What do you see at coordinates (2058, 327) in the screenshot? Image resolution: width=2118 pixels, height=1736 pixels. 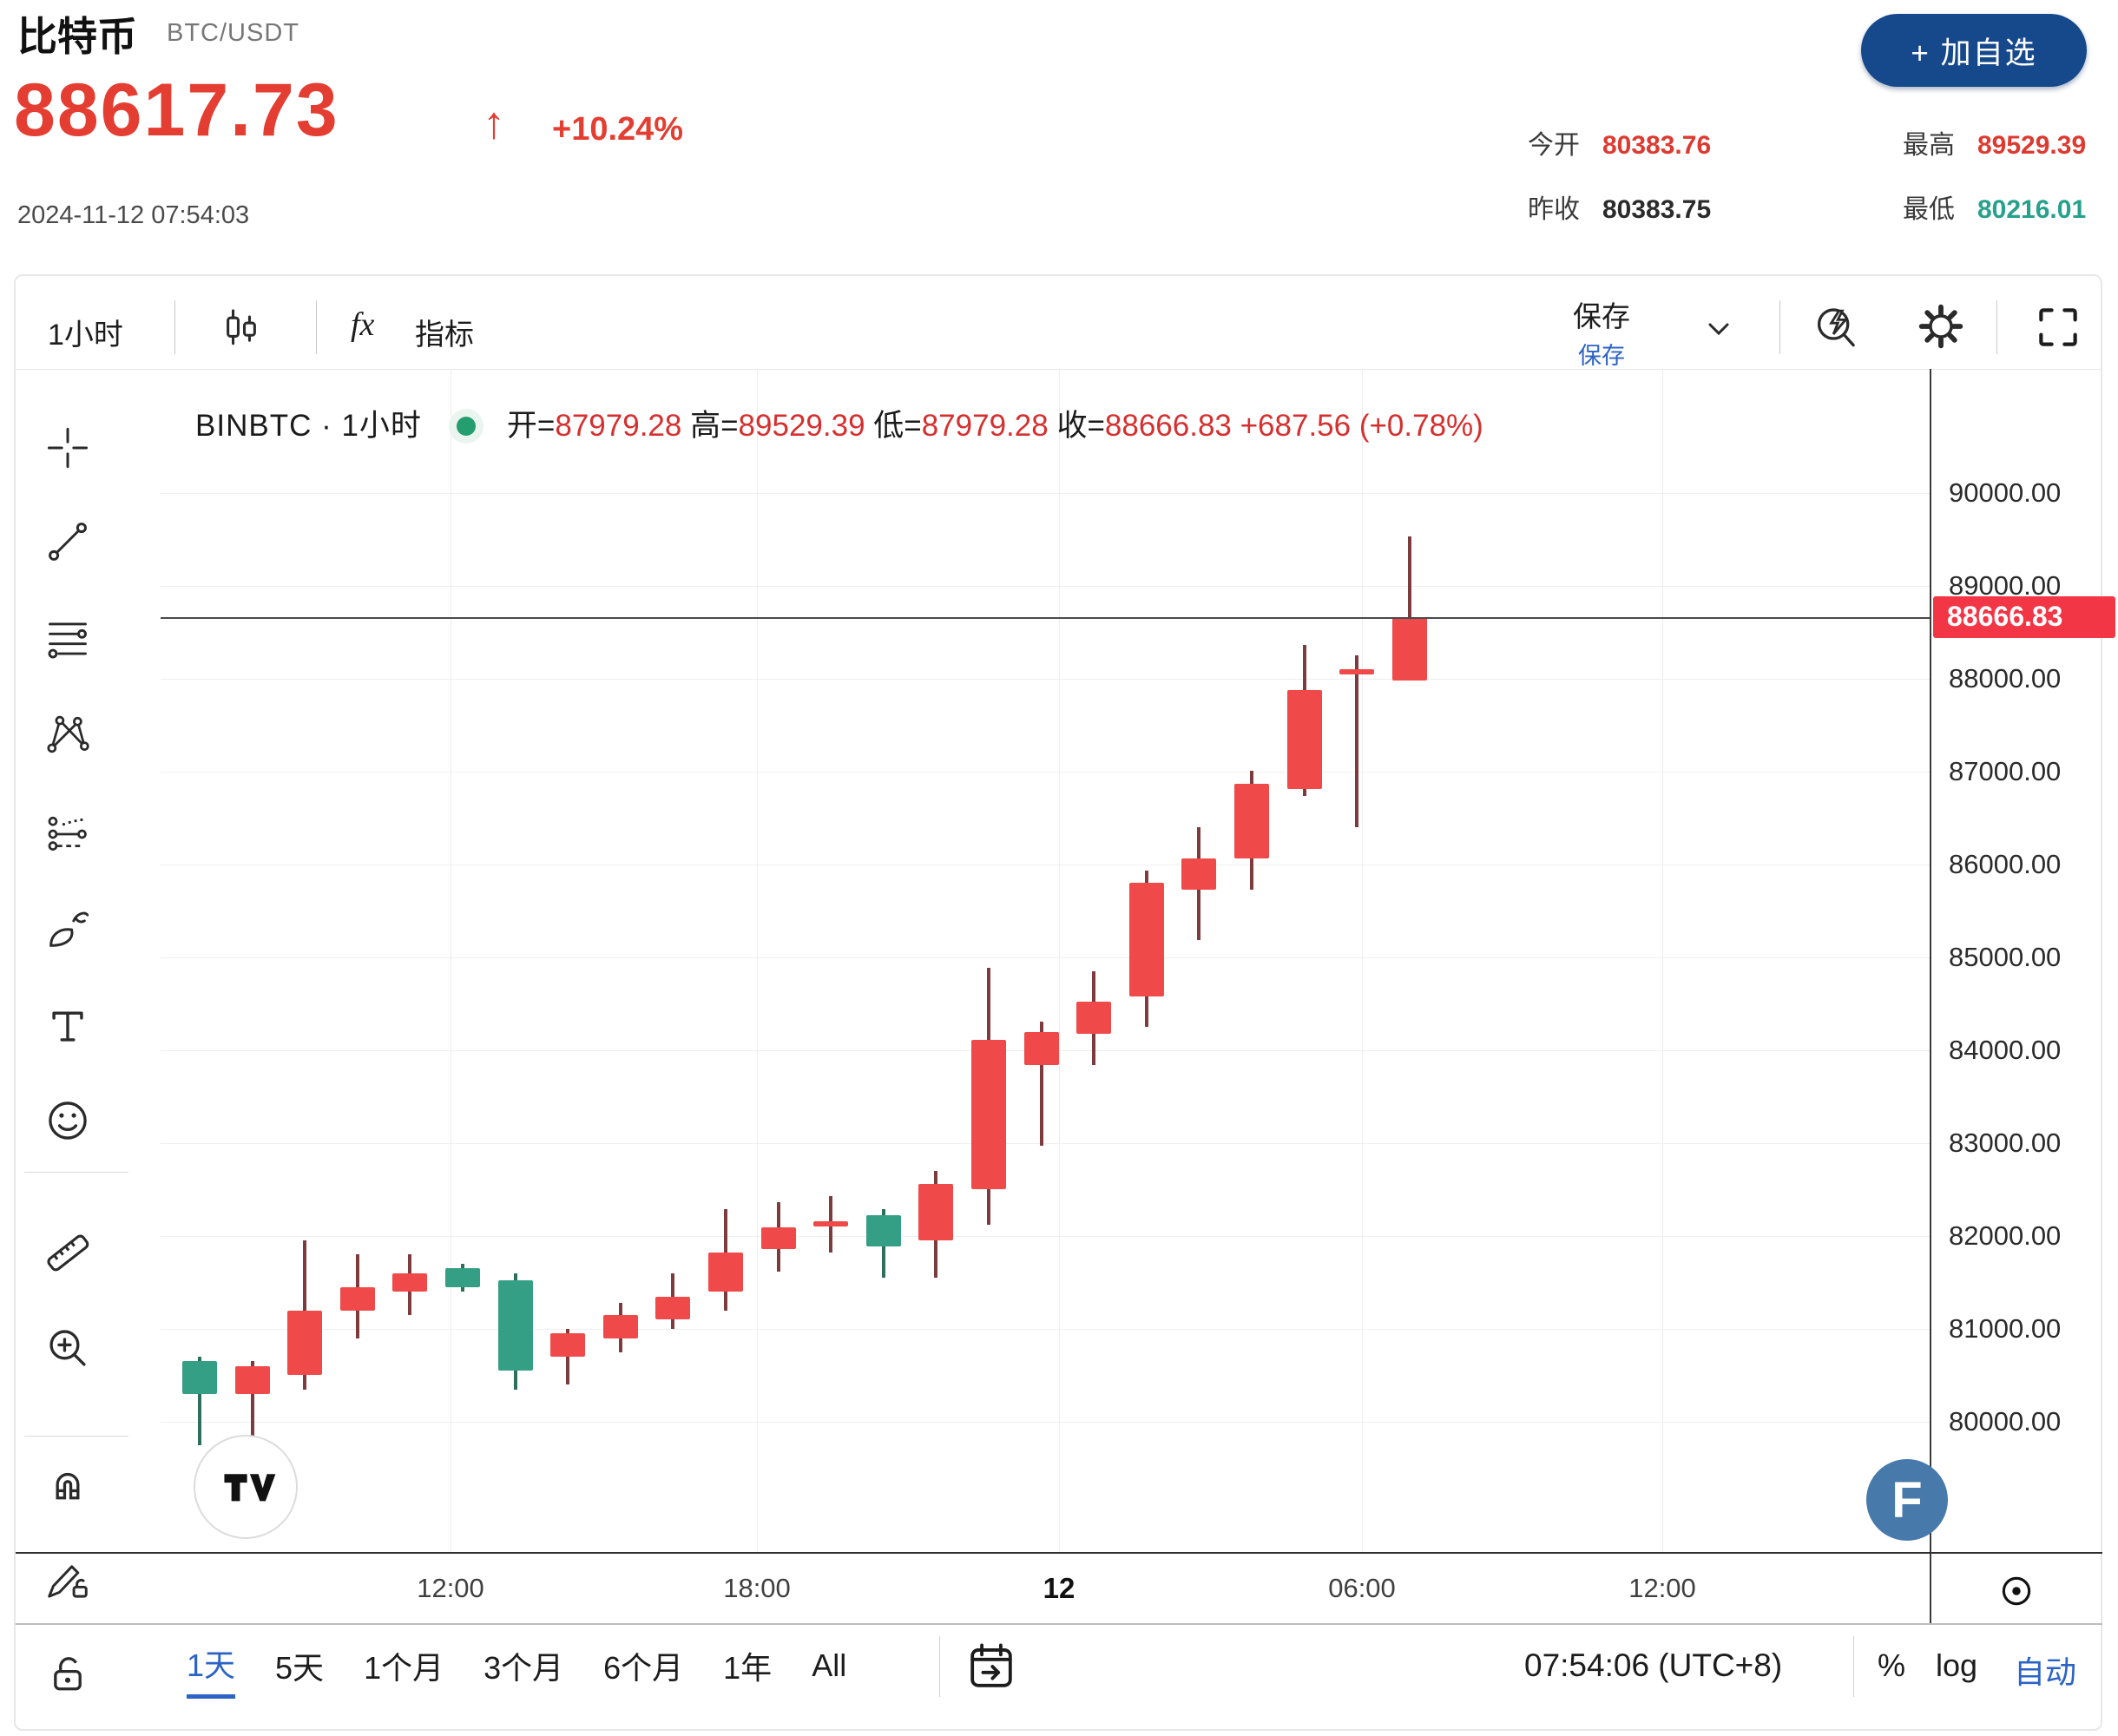 I see `fullscreen-icon` at bounding box center [2058, 327].